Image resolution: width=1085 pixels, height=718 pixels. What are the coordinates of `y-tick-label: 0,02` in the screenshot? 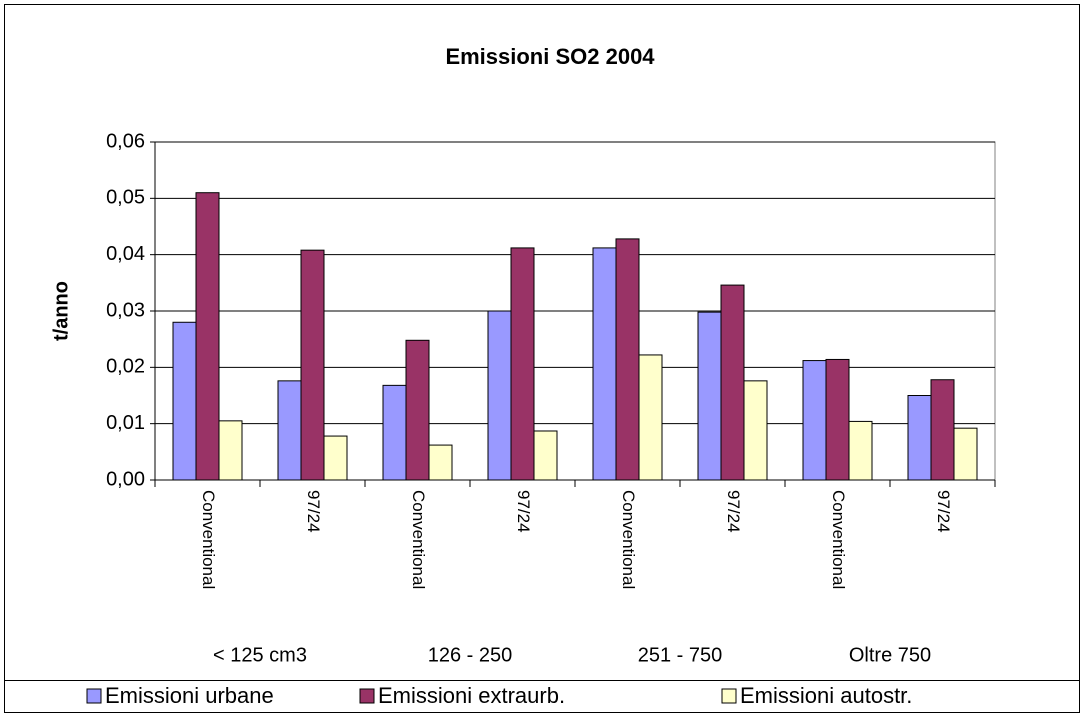 It's located at (125, 367).